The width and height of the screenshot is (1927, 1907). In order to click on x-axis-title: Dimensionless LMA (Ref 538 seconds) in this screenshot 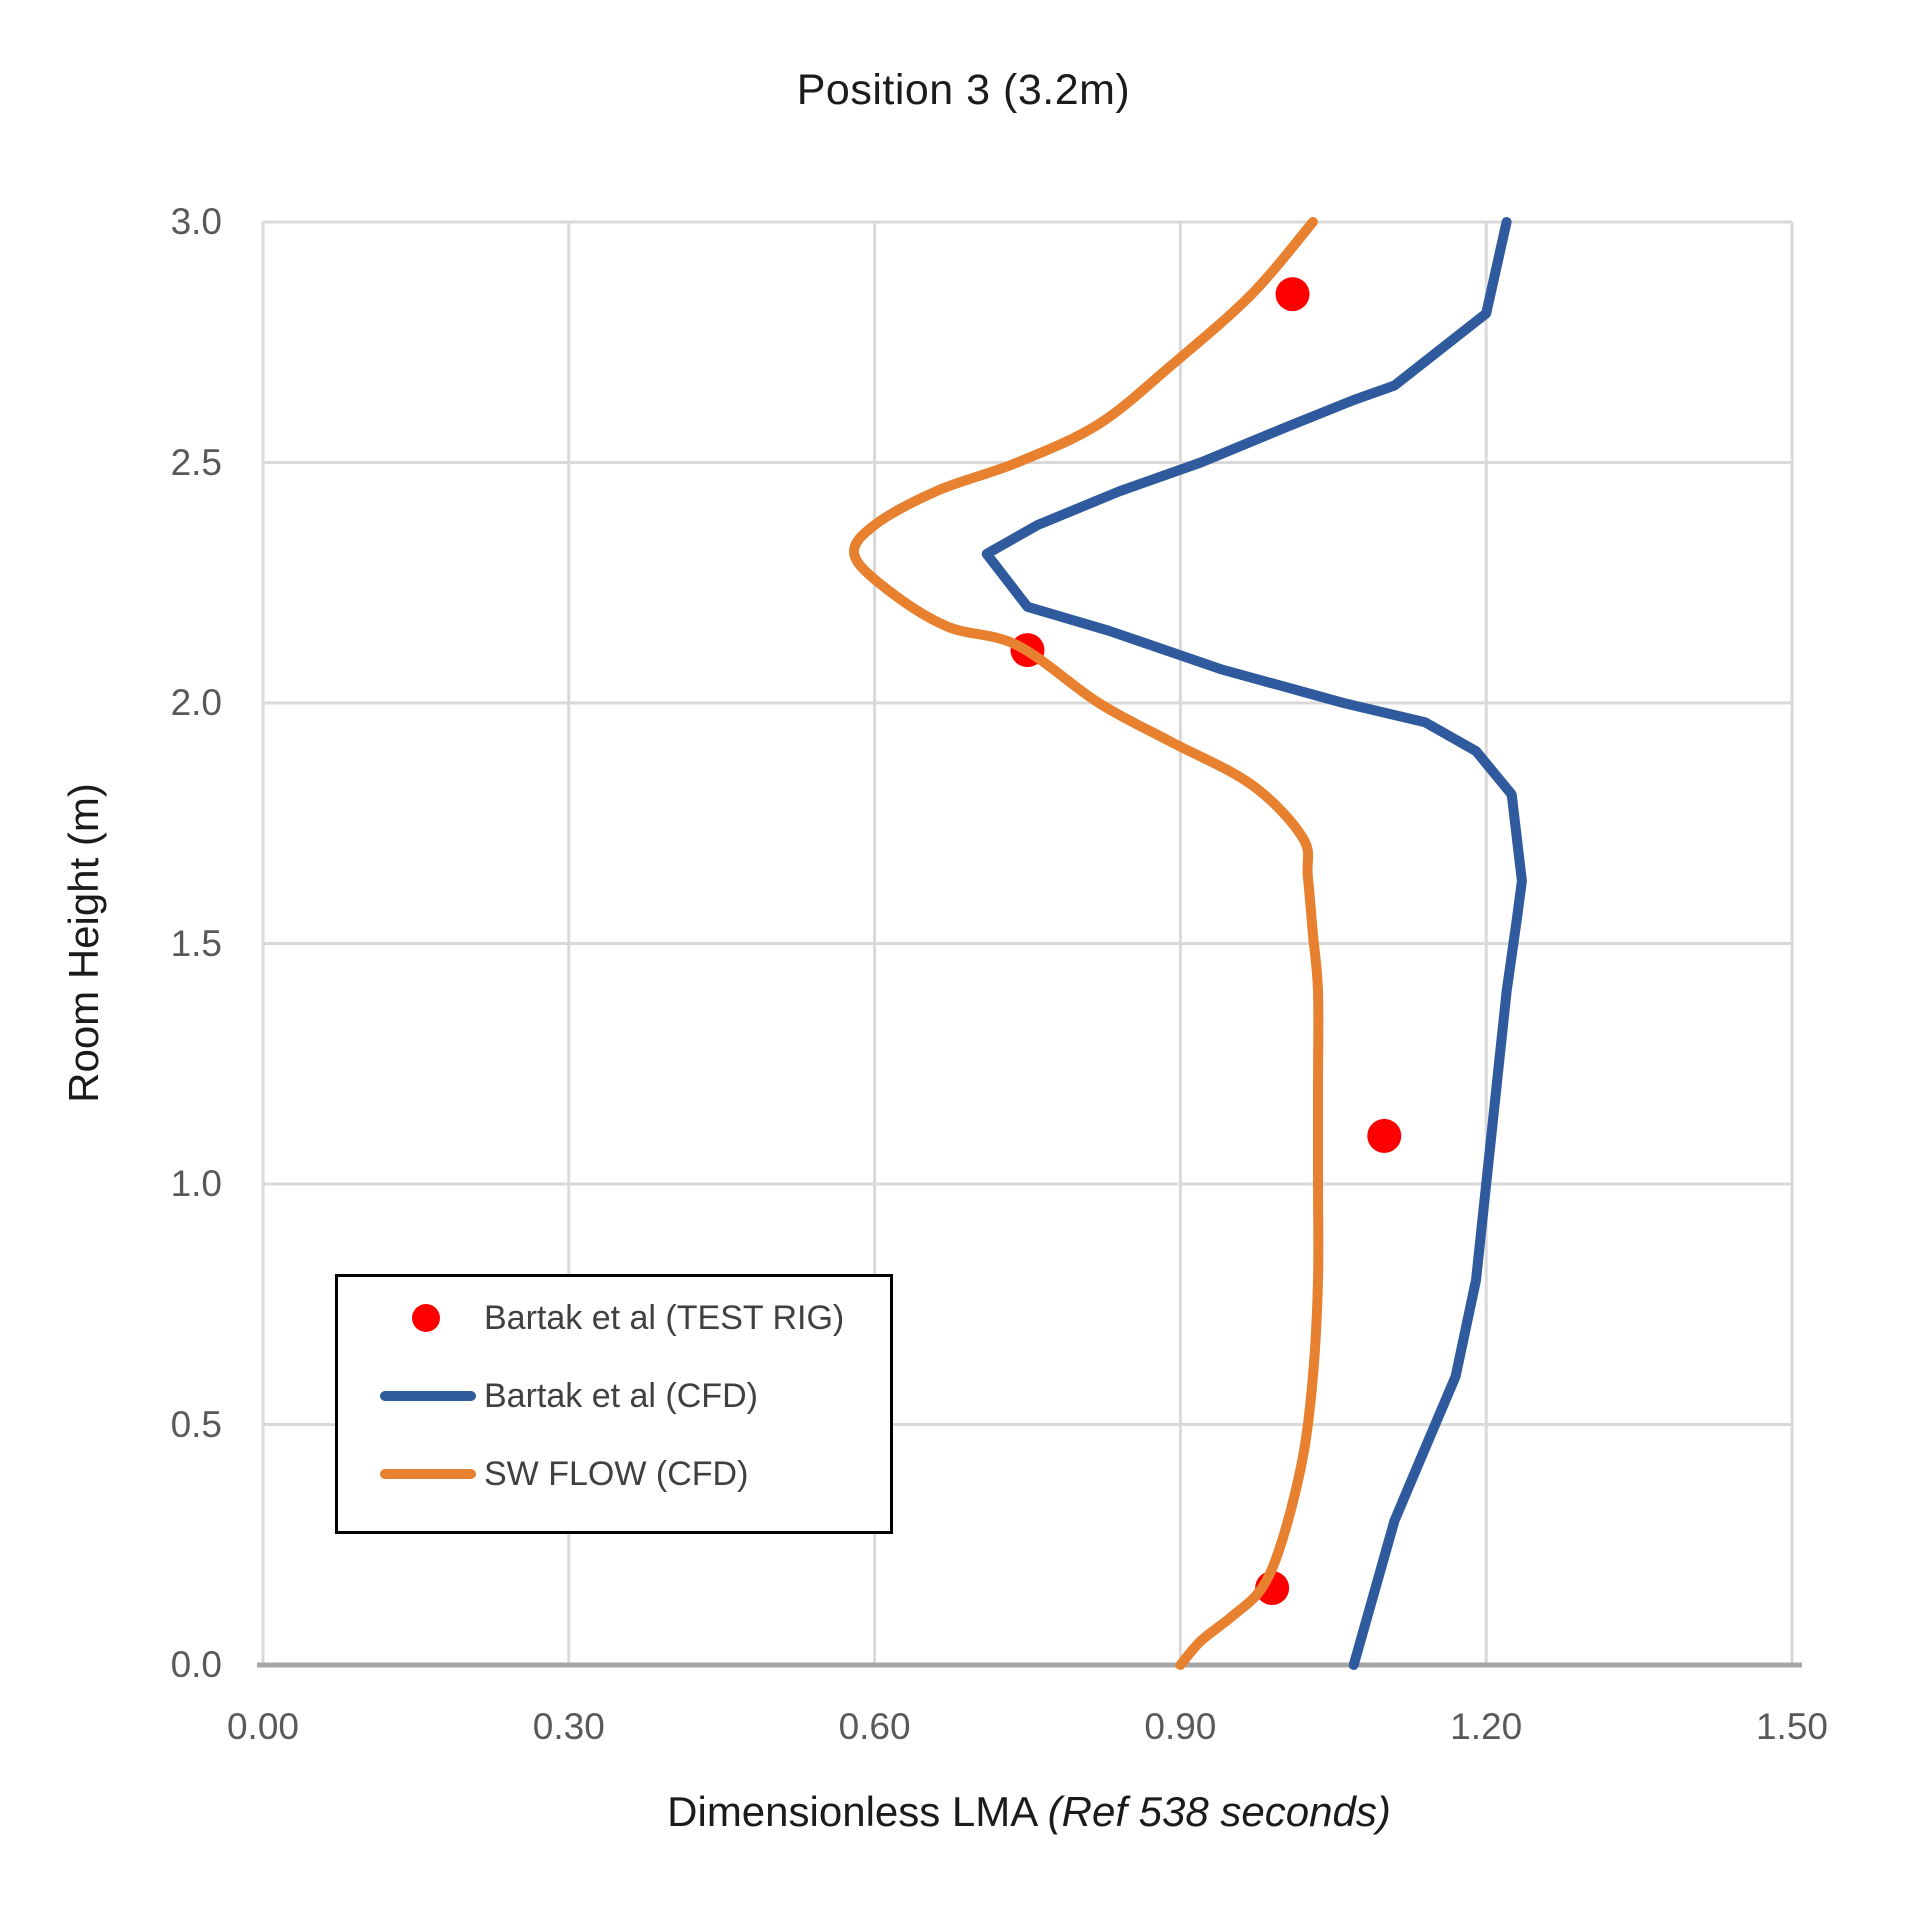, I will do `click(1029, 1812)`.